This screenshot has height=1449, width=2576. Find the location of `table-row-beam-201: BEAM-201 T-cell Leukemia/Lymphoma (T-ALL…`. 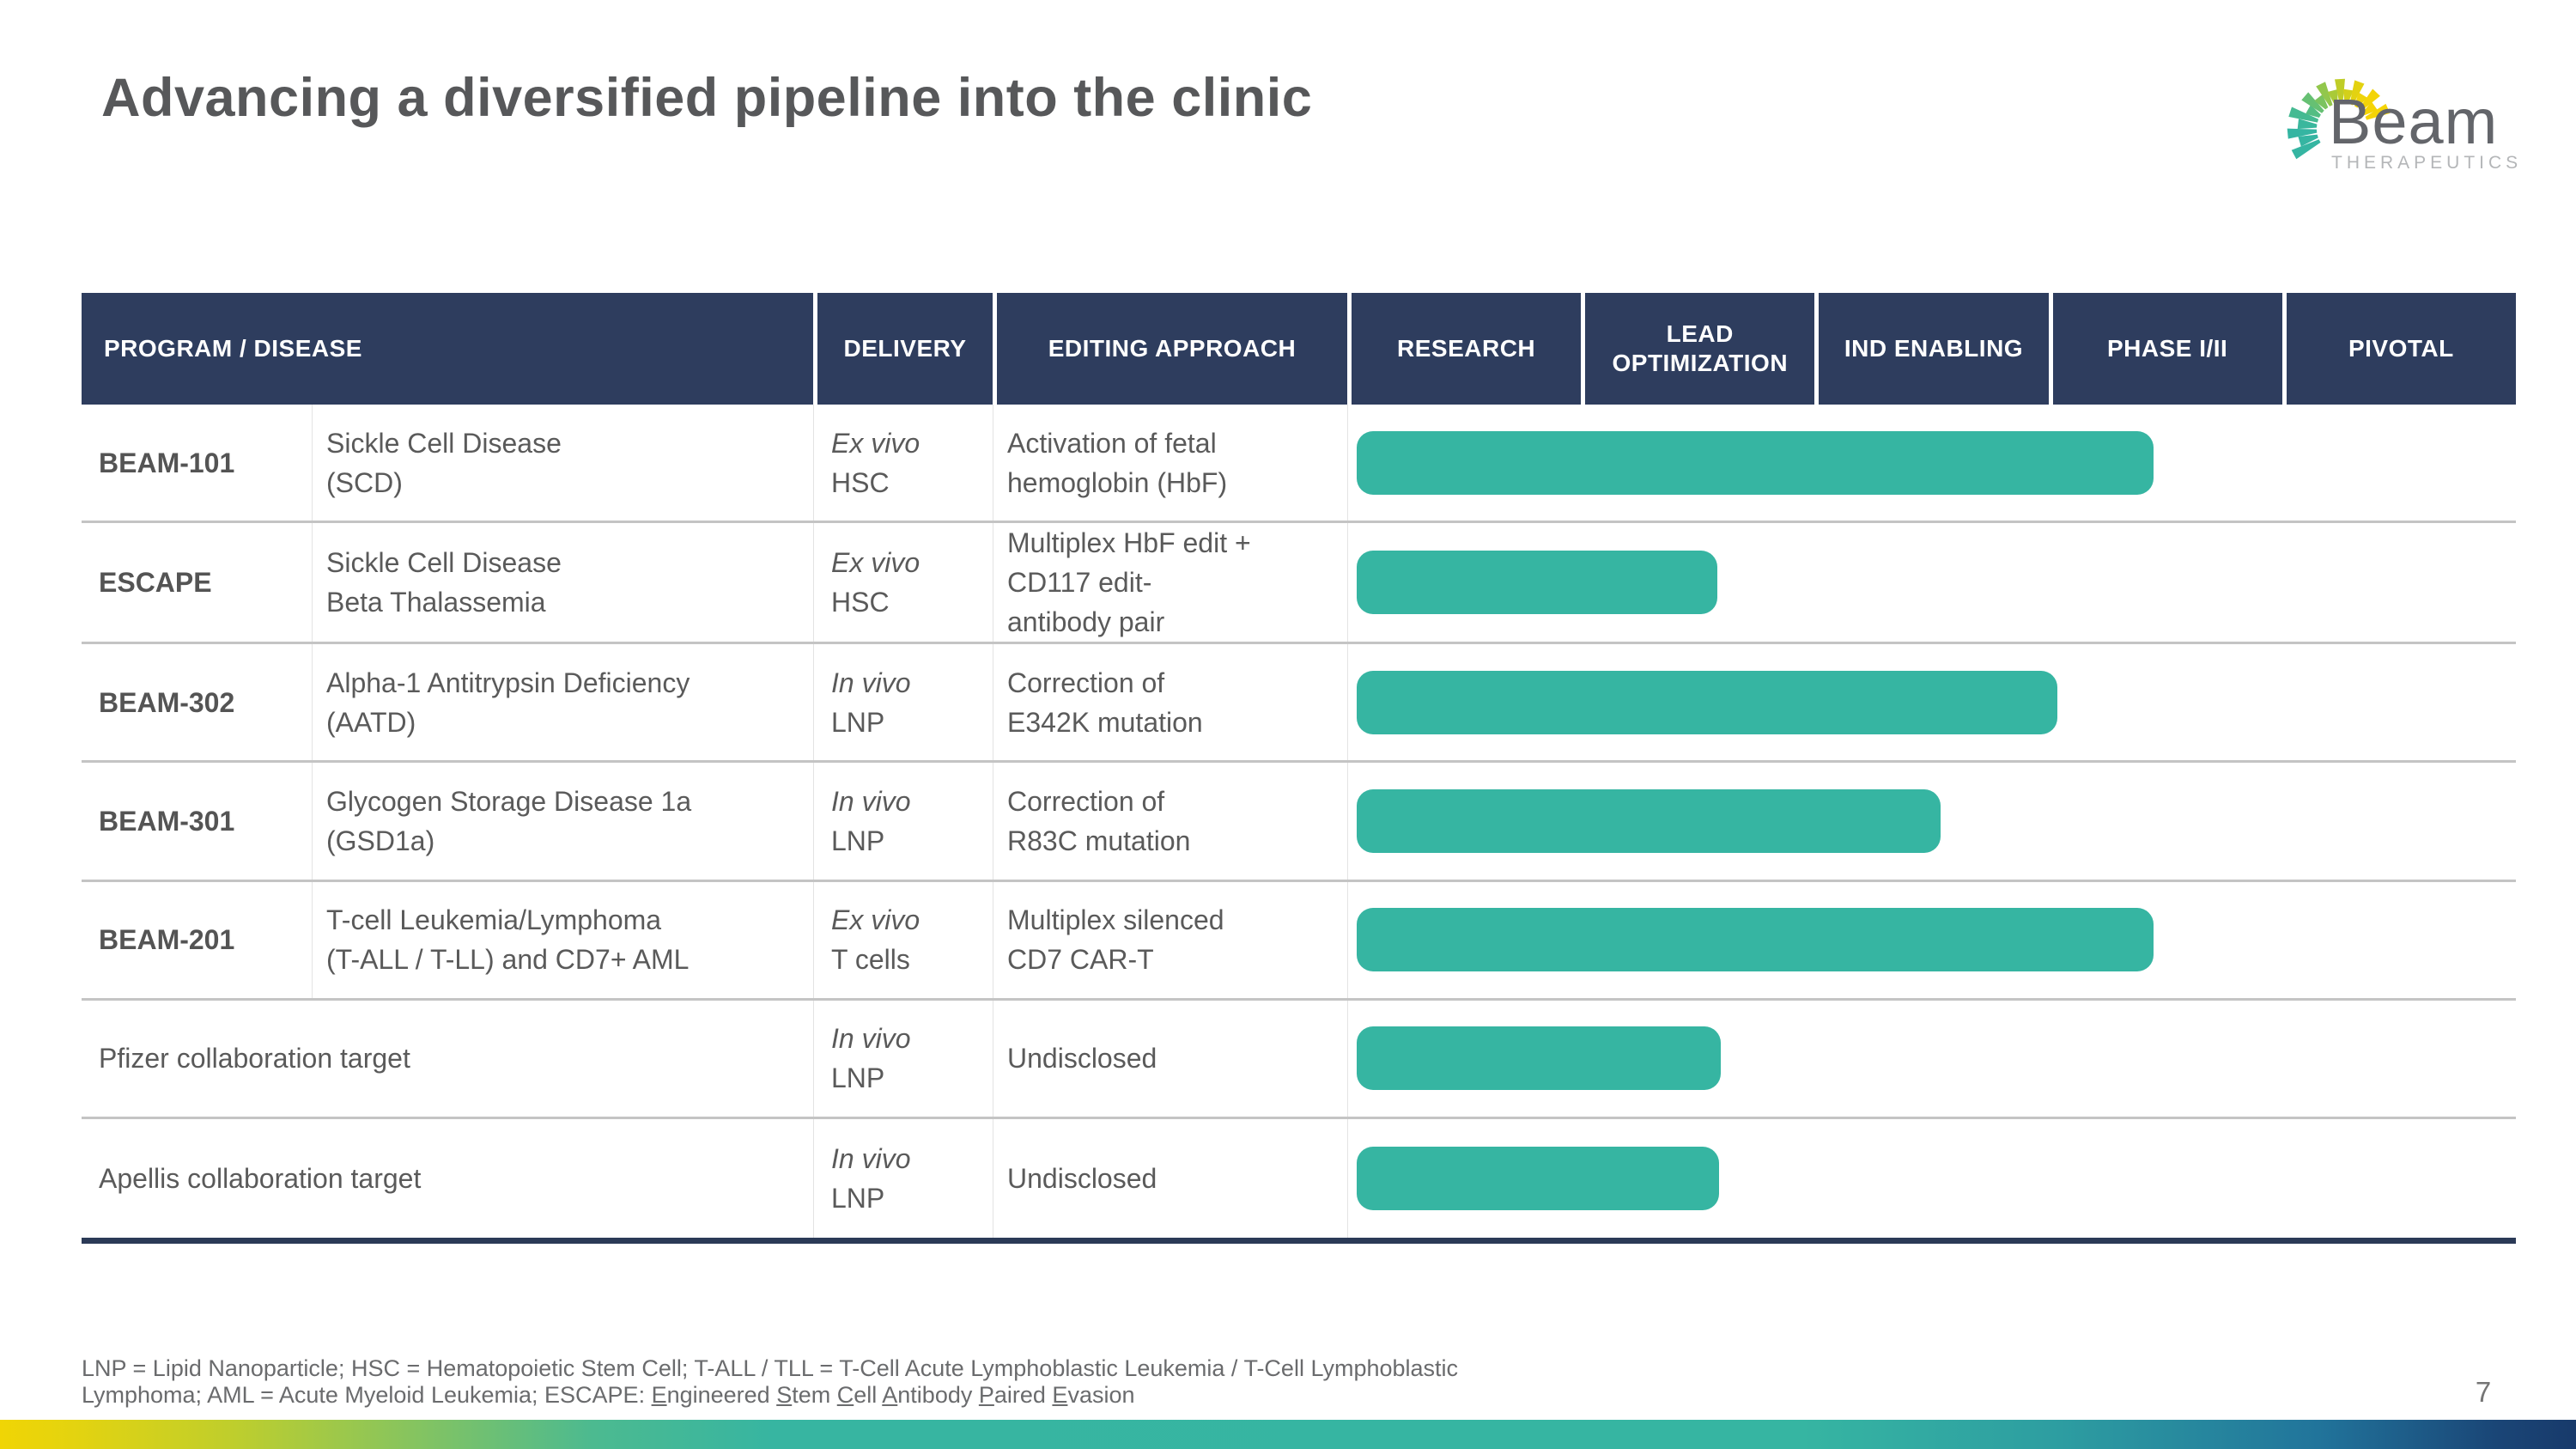

table-row-beam-201: BEAM-201 T-cell Leukemia/Lymphoma (T-ALL… is located at coordinates (1299, 941).